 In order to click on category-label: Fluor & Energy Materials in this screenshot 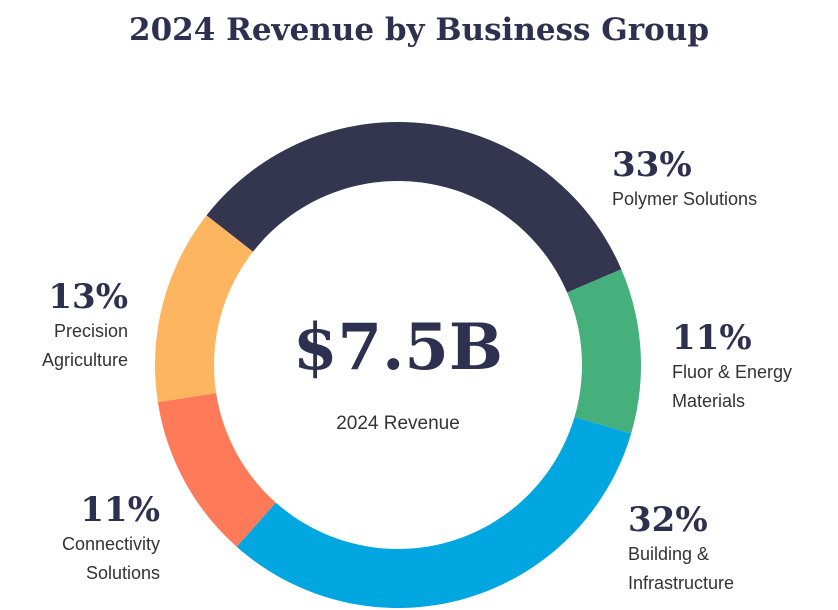, I will do `click(732, 386)`.